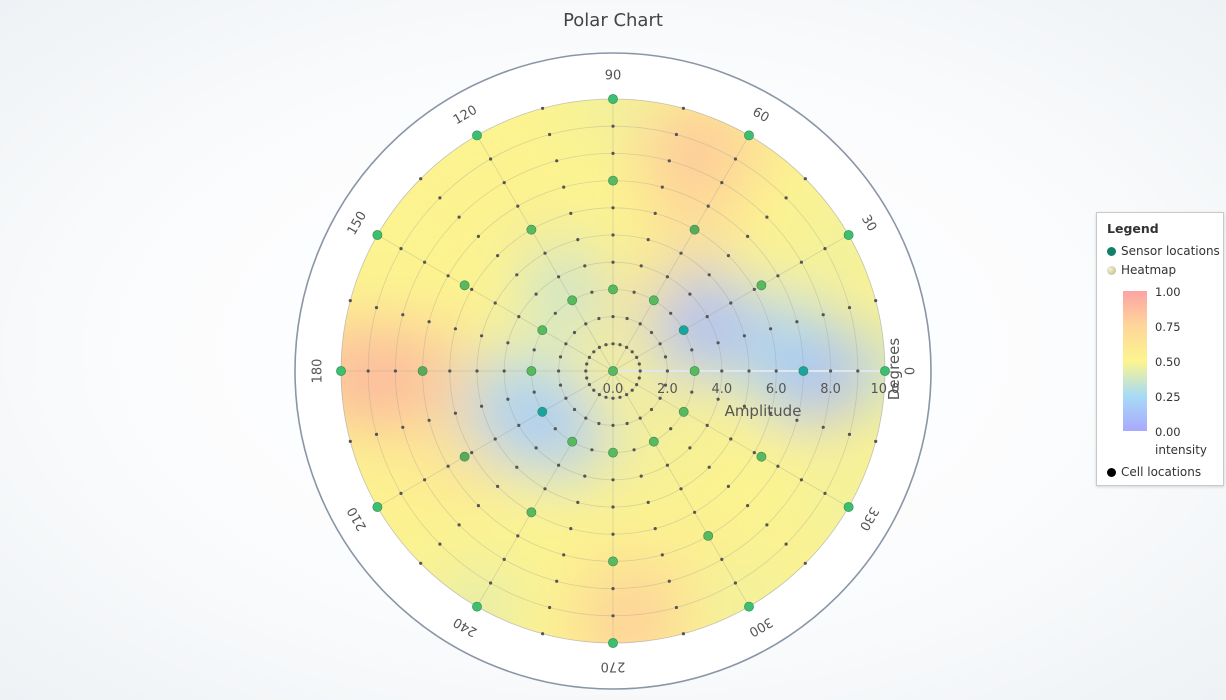 Image resolution: width=1226 pixels, height=700 pixels. I want to click on angular-tick-label: 0, so click(908, 371).